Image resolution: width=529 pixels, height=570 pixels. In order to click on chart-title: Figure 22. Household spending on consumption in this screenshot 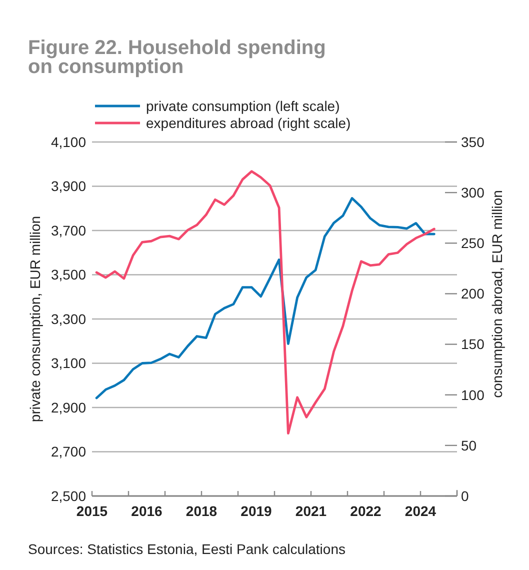, I will do `click(177, 57)`.